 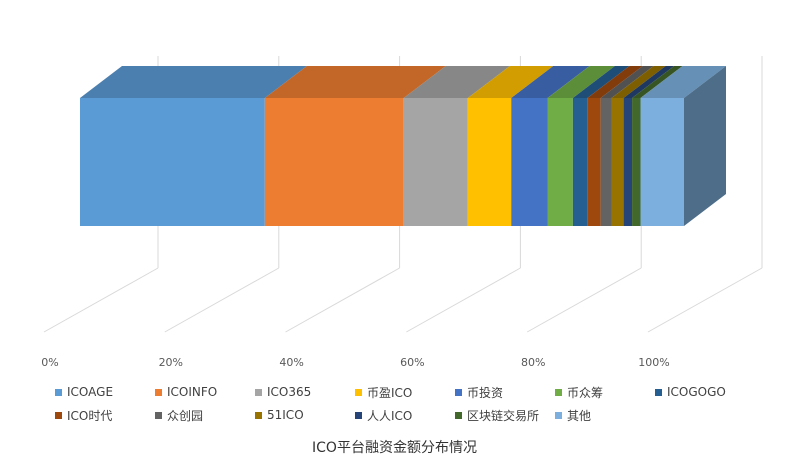 I want to click on bar-top-ICO365, so click(x=456, y=82).